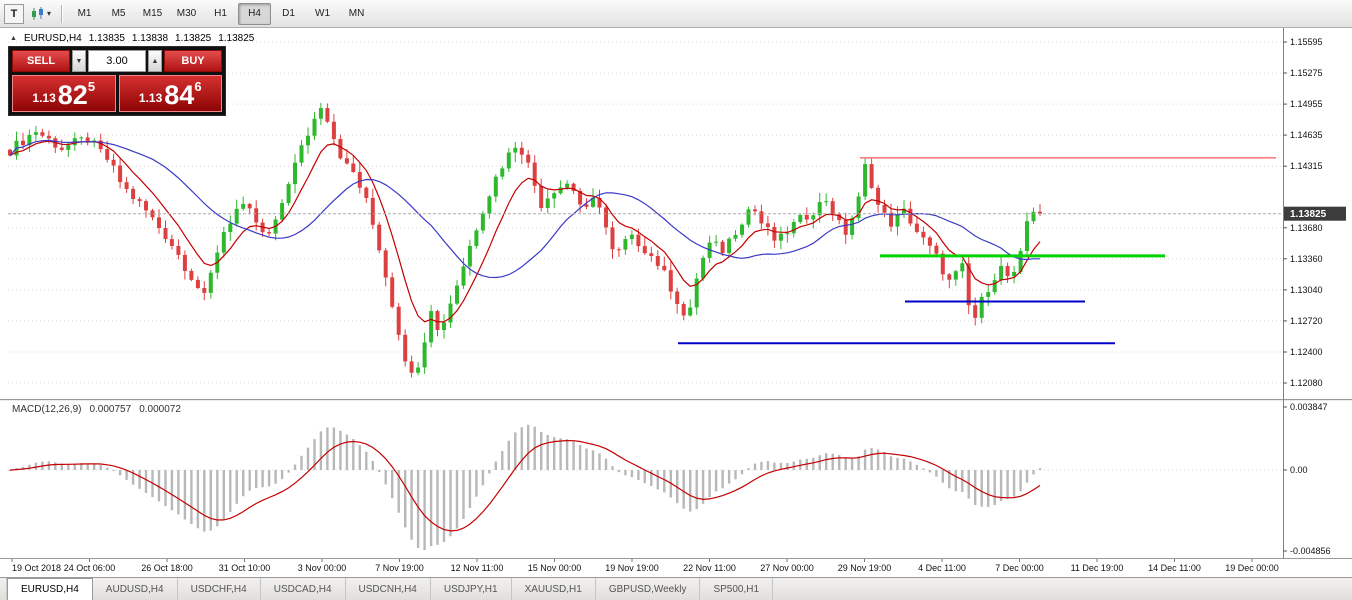 This screenshot has width=1352, height=600. I want to click on current-price-badge, so click(1315, 213).